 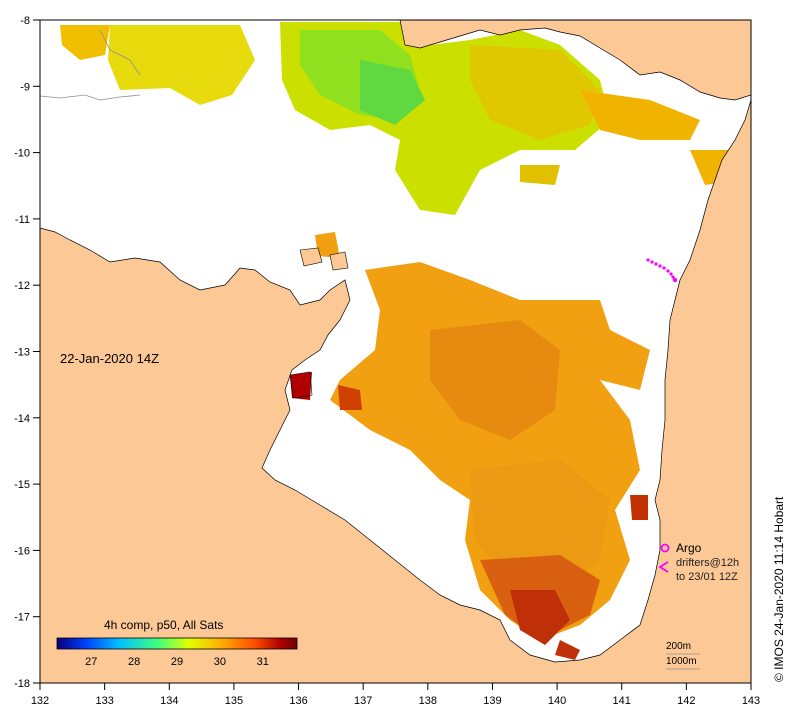 What do you see at coordinates (40, 701) in the screenshot?
I see `x-tick-label: 132` at bounding box center [40, 701].